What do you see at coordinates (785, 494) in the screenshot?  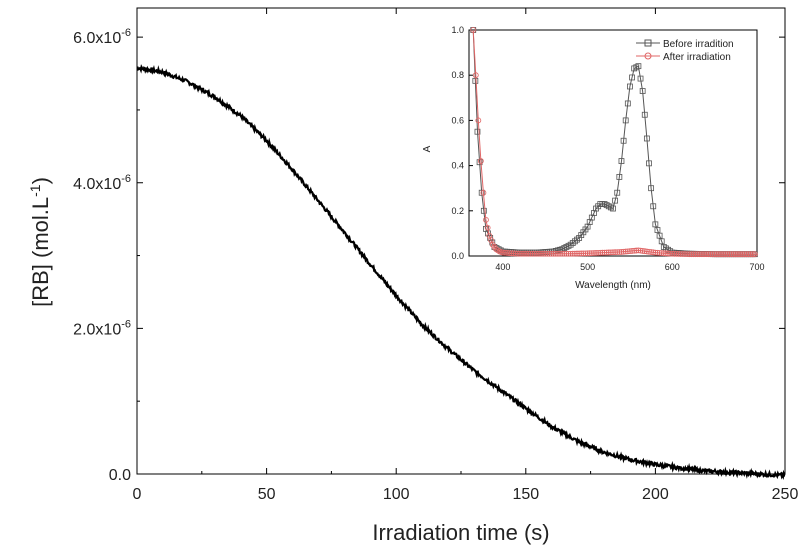 I see `main-x-tick-label: 250` at bounding box center [785, 494].